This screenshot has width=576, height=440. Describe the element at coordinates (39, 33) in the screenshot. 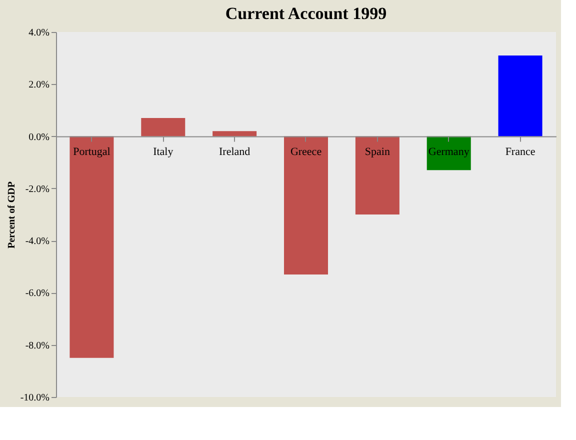

I see `y-tick-label: 4.0%` at that location.